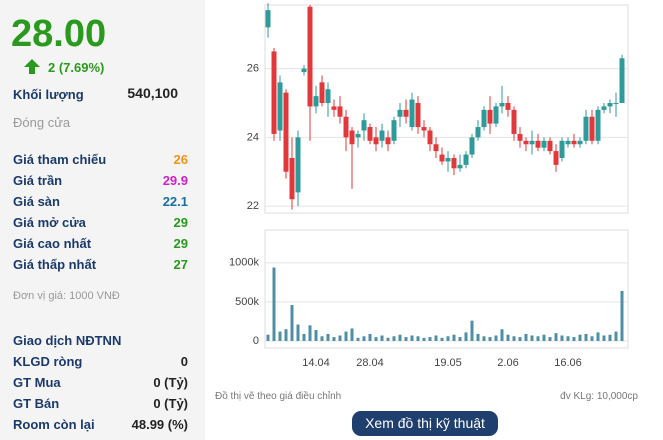 The image size is (663, 440). Describe the element at coordinates (52, 243) in the screenshot. I see `stat-label: Giá cao nhất` at that location.